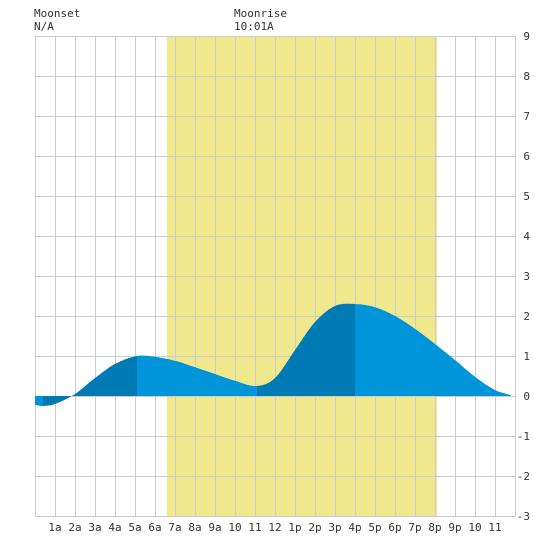 The height and width of the screenshot is (550, 550). Describe the element at coordinates (526, 276) in the screenshot. I see `y-tick-label: 3` at that location.